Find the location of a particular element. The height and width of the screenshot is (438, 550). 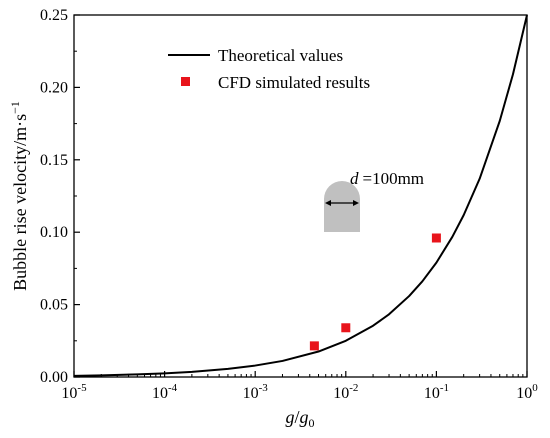

x-axis-title: g/g0 is located at coordinates (299, 418).